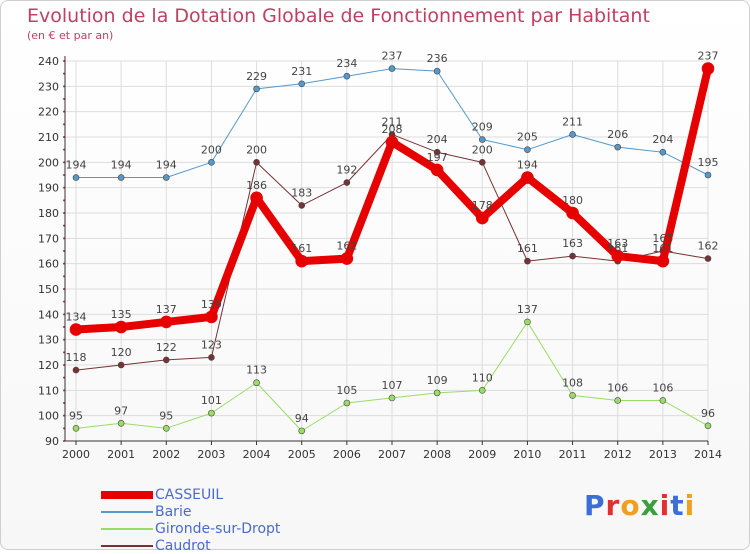 This screenshot has height=554, width=750. Describe the element at coordinates (392, 129) in the screenshot. I see `data-label: 208` at that location.